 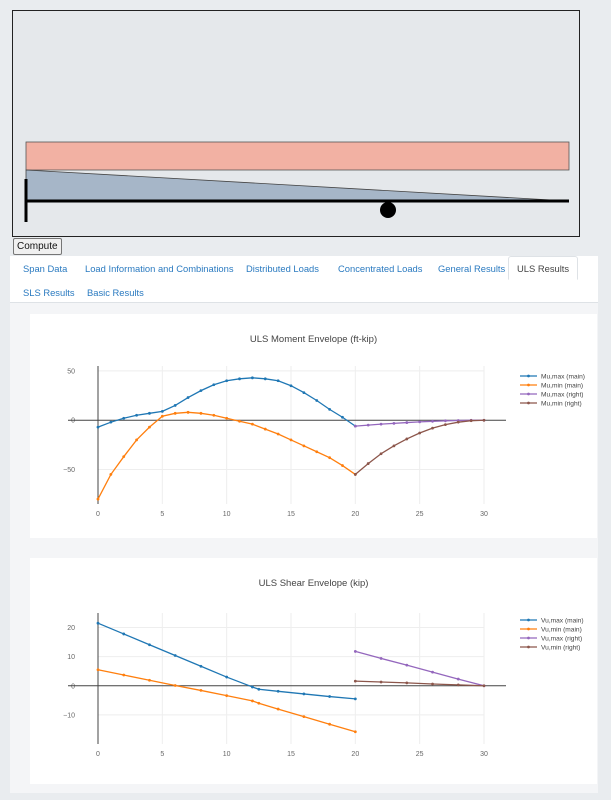 I want to click on x-tick-label: 25, so click(x=420, y=514).